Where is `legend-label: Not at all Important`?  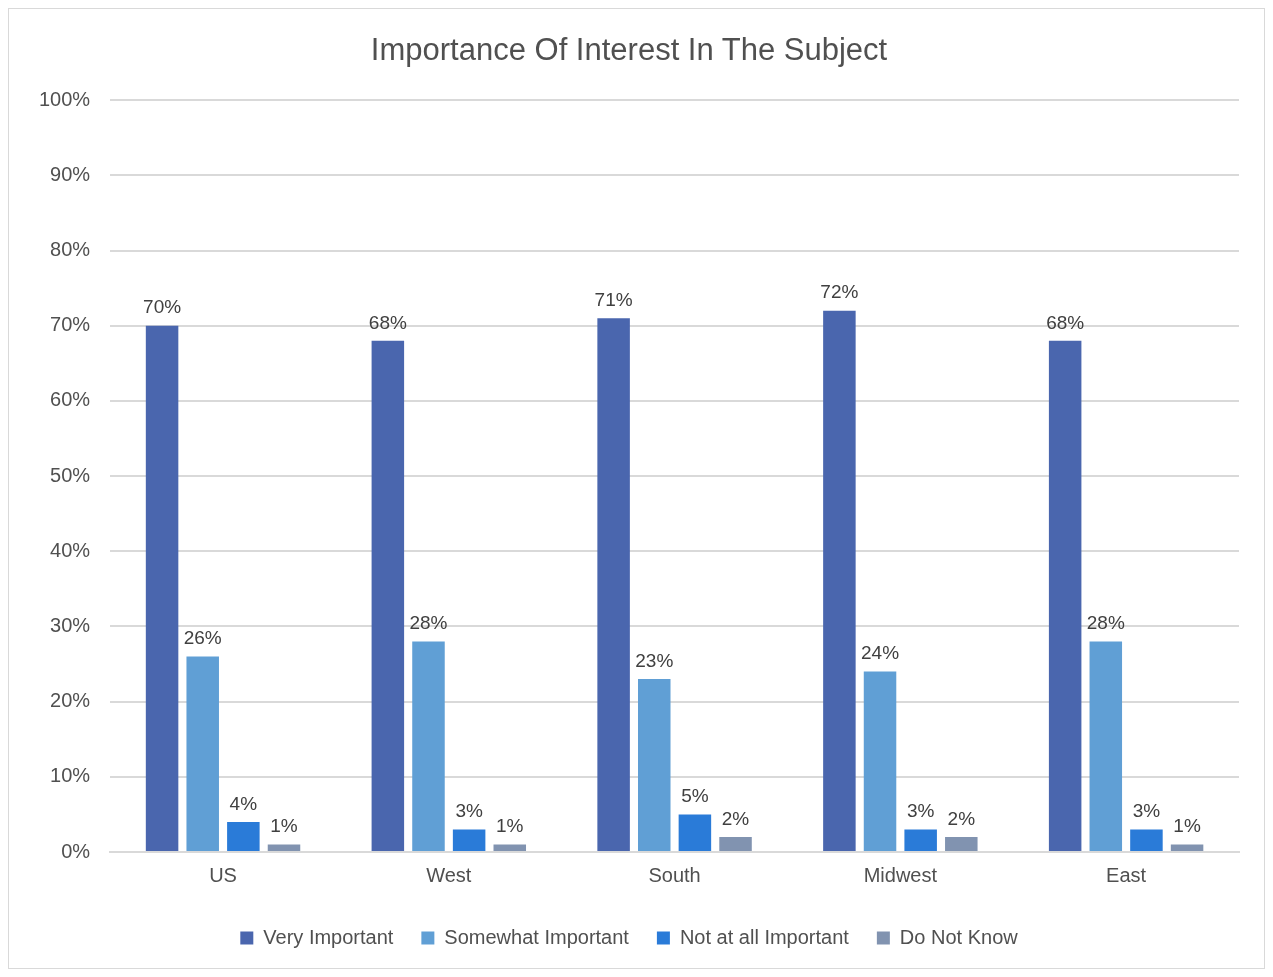
legend-label: Not at all Important is located at coordinates (764, 936).